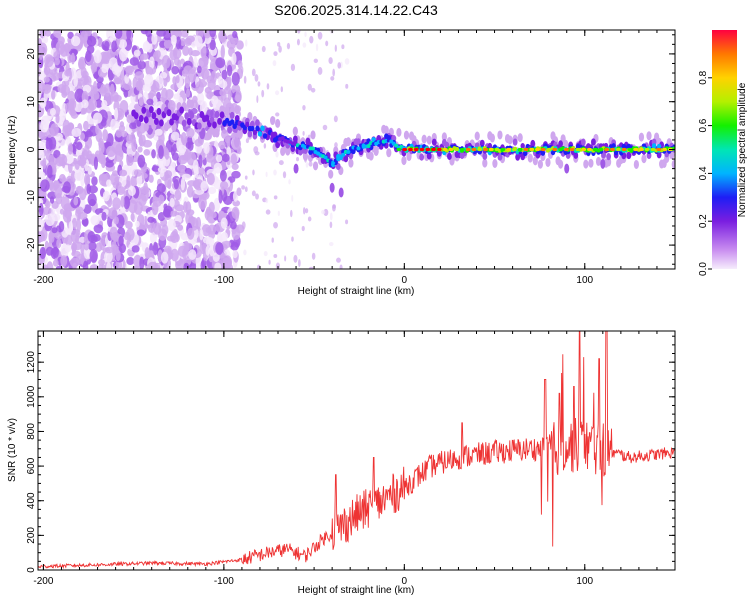 The height and width of the screenshot is (600, 750). What do you see at coordinates (703, 173) in the screenshot?
I see `colorbar-tick-label: 0.4` at bounding box center [703, 173].